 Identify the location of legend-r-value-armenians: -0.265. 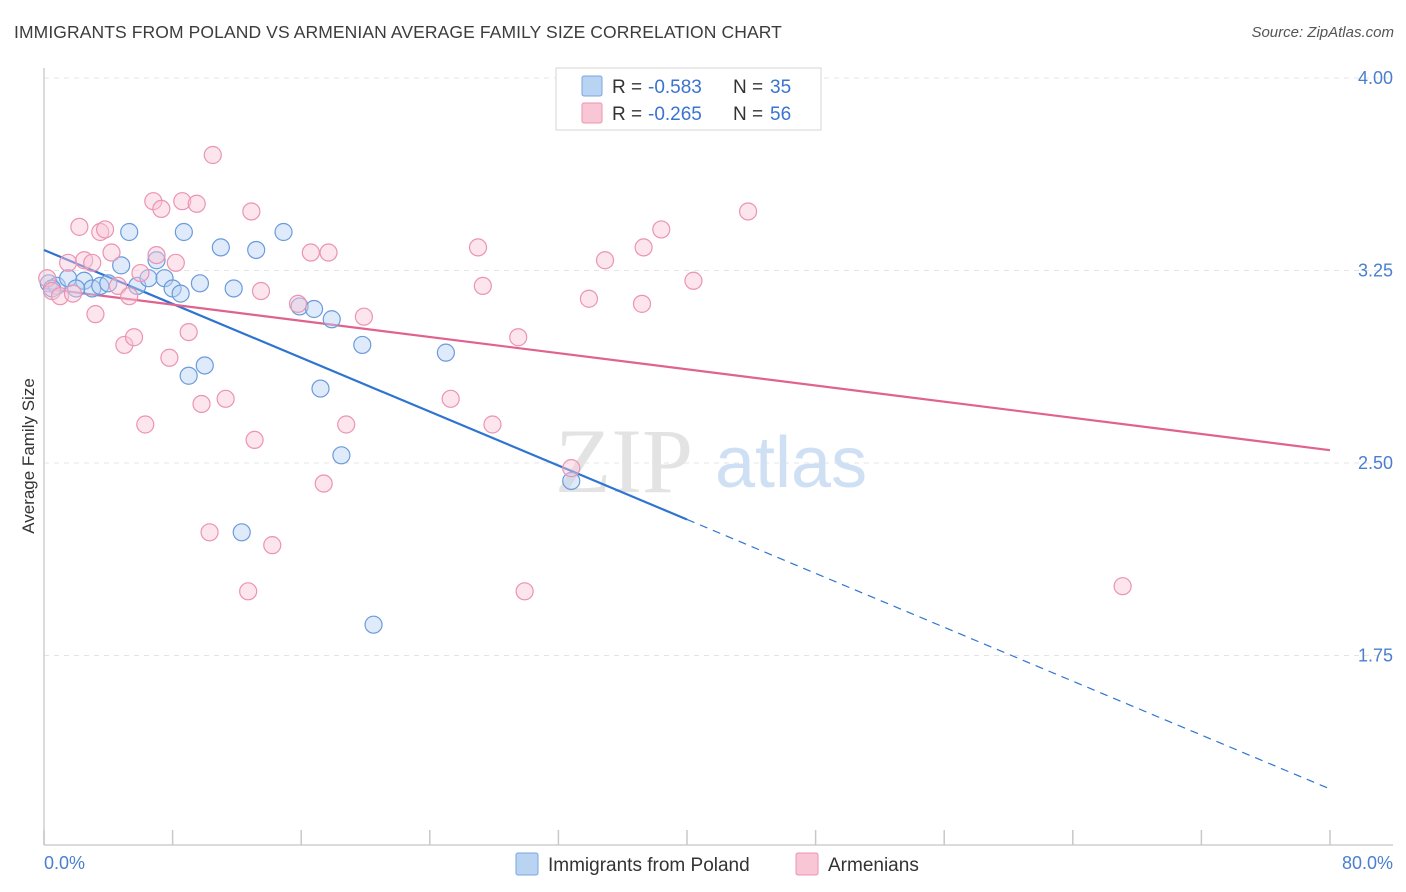
(675, 114).